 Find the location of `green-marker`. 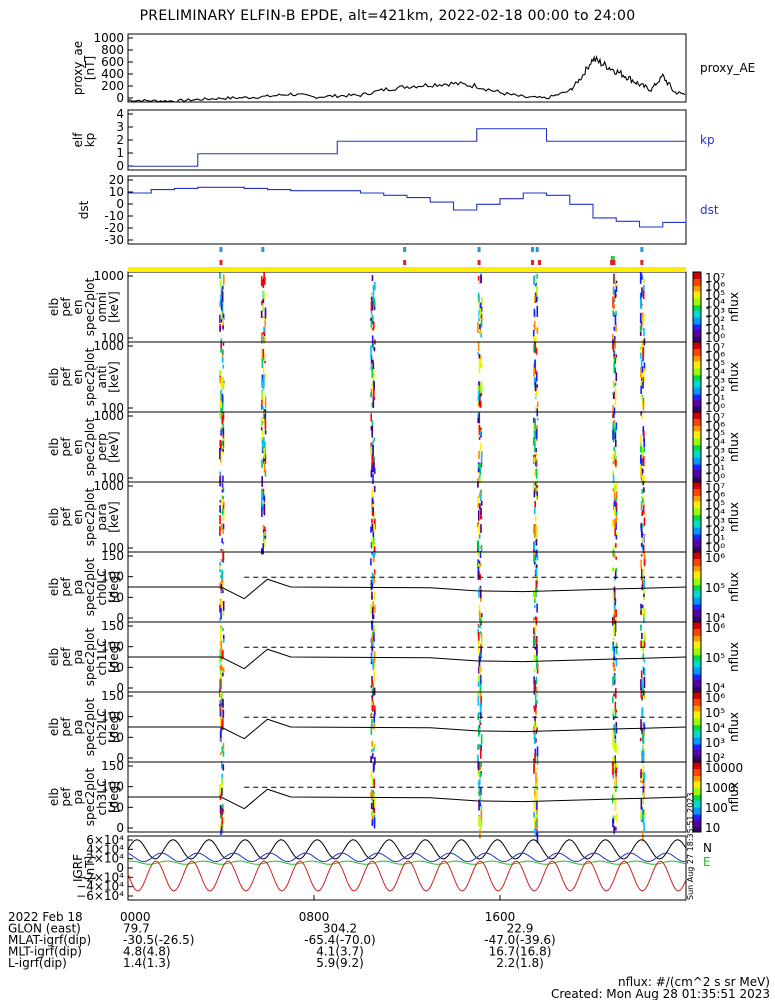

green-marker is located at coordinates (612, 258).